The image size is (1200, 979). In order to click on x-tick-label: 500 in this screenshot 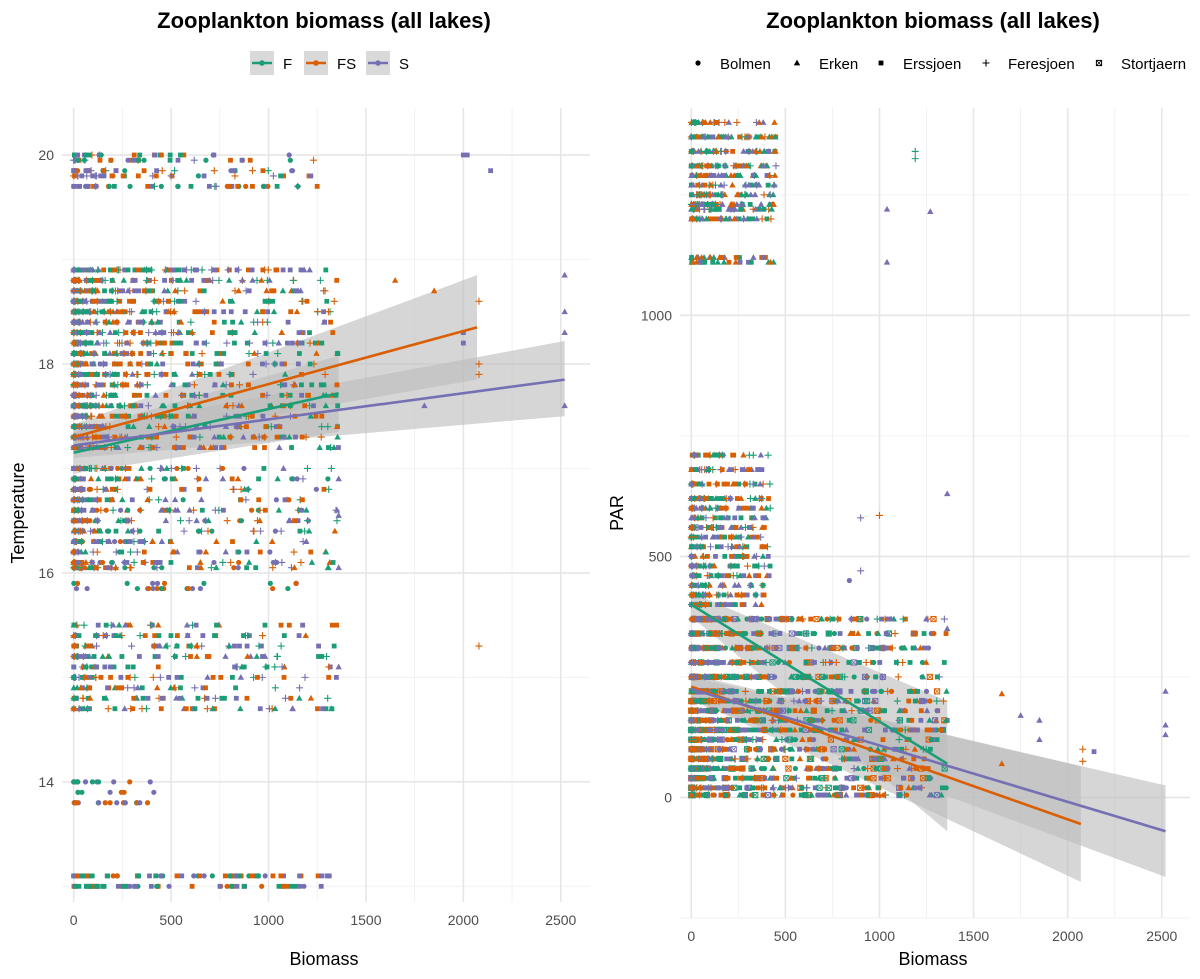, I will do `click(171, 920)`.